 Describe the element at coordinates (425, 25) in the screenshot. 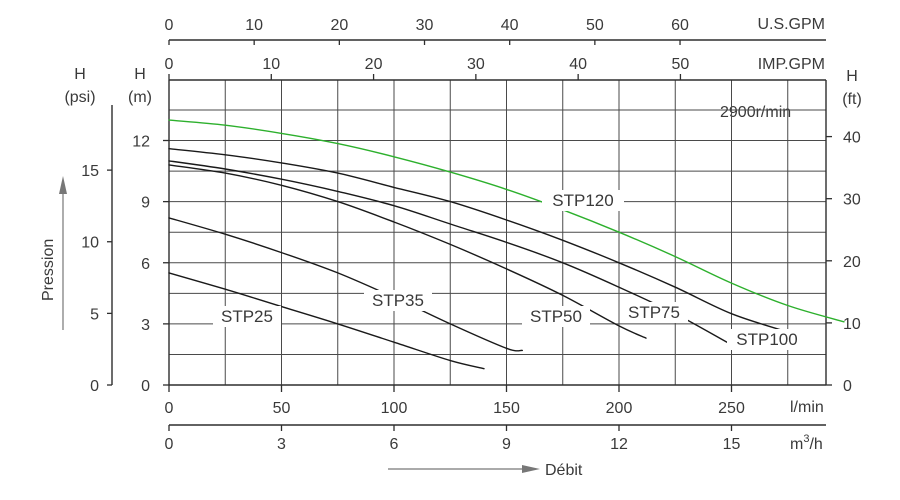

I see `usgpm-tick-label: 30` at that location.